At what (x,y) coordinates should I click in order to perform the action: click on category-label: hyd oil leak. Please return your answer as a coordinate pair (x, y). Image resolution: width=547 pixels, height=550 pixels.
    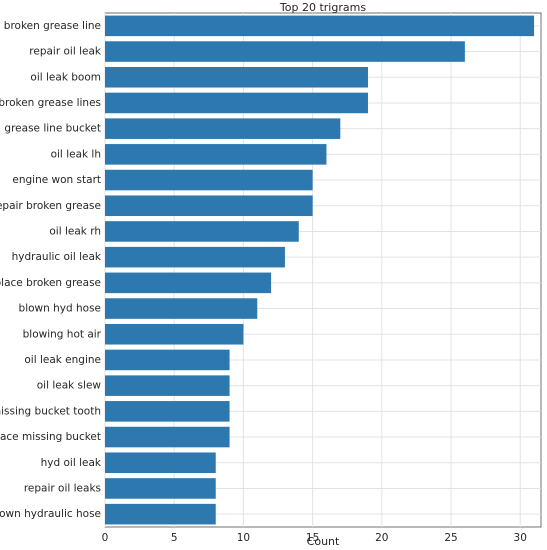
    Looking at the image, I should click on (71, 463).